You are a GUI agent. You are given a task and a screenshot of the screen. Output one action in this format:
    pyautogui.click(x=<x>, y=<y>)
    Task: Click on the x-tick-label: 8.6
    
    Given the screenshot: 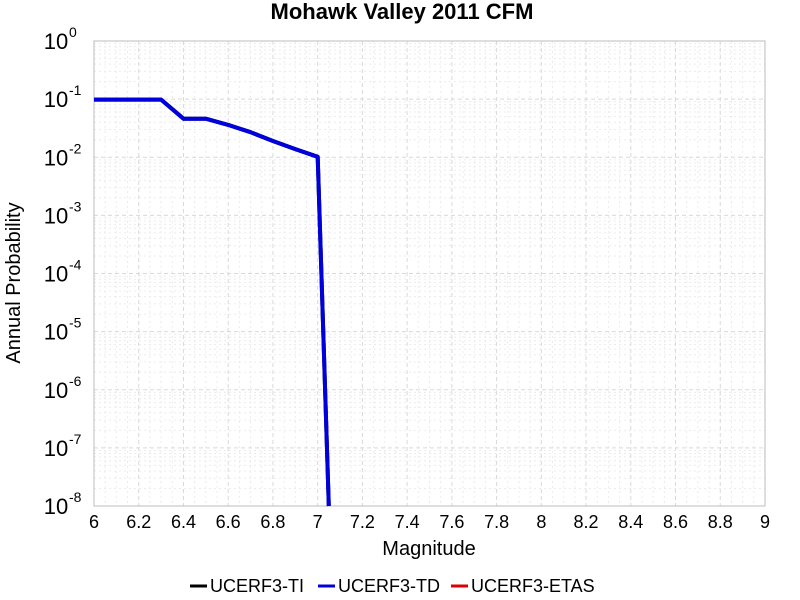 What is the action you would take?
    pyautogui.click(x=675, y=522)
    